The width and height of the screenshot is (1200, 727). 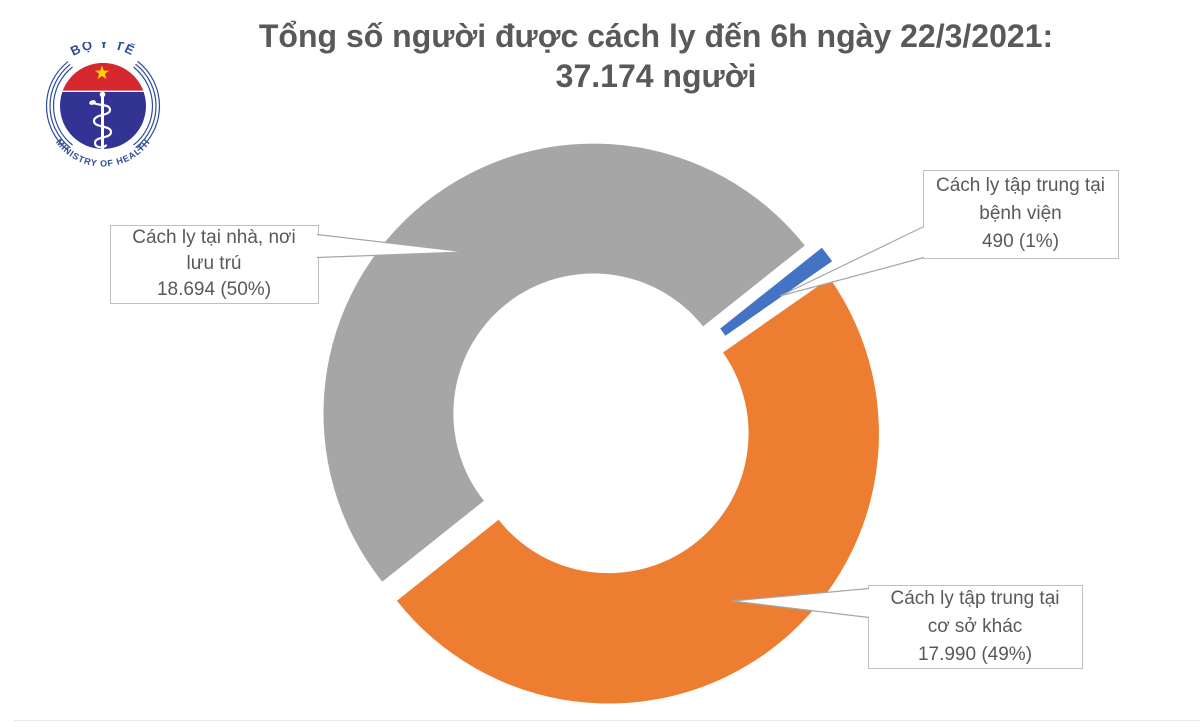 I want to click on page-title-line2: 37.174 người, so click(x=656, y=76).